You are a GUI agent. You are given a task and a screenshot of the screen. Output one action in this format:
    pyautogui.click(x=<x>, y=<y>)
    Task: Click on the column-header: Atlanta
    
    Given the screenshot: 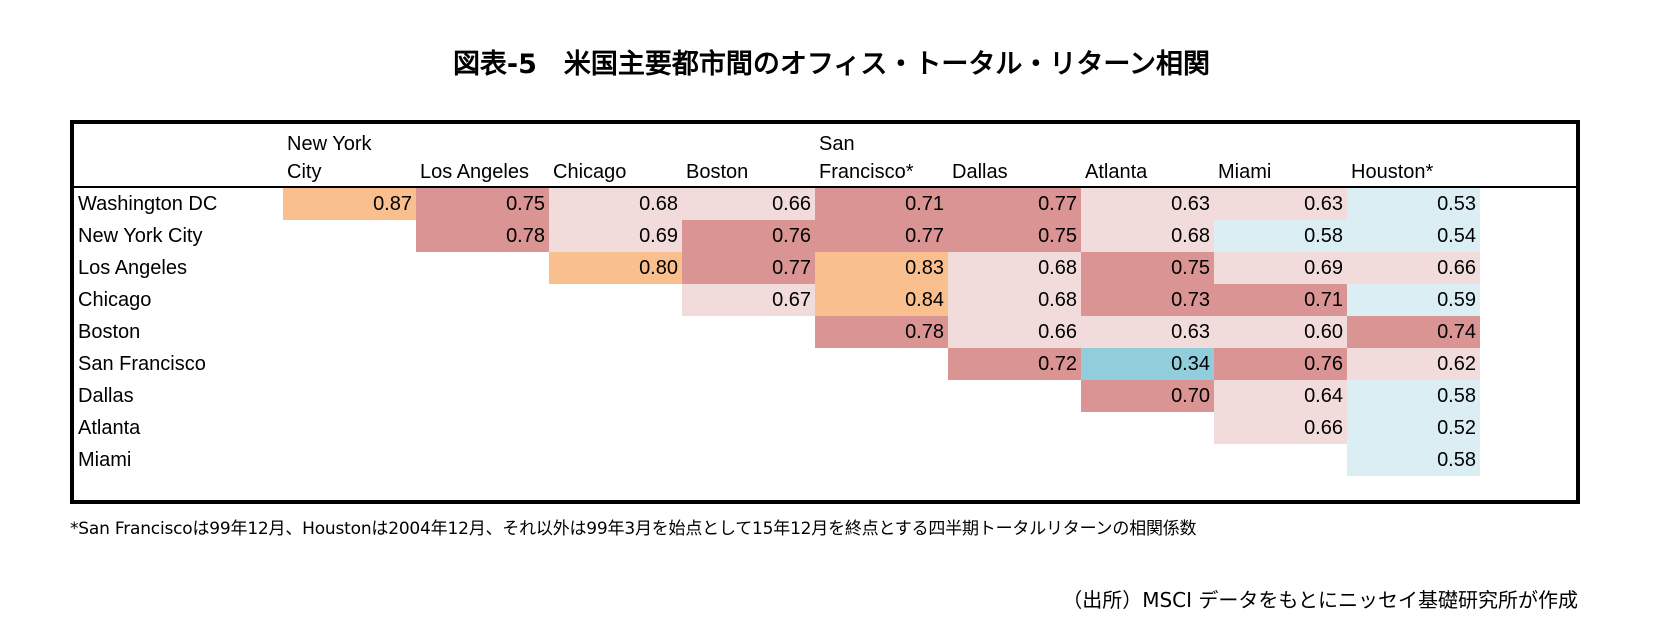 What is the action you would take?
    pyautogui.click(x=1116, y=172)
    